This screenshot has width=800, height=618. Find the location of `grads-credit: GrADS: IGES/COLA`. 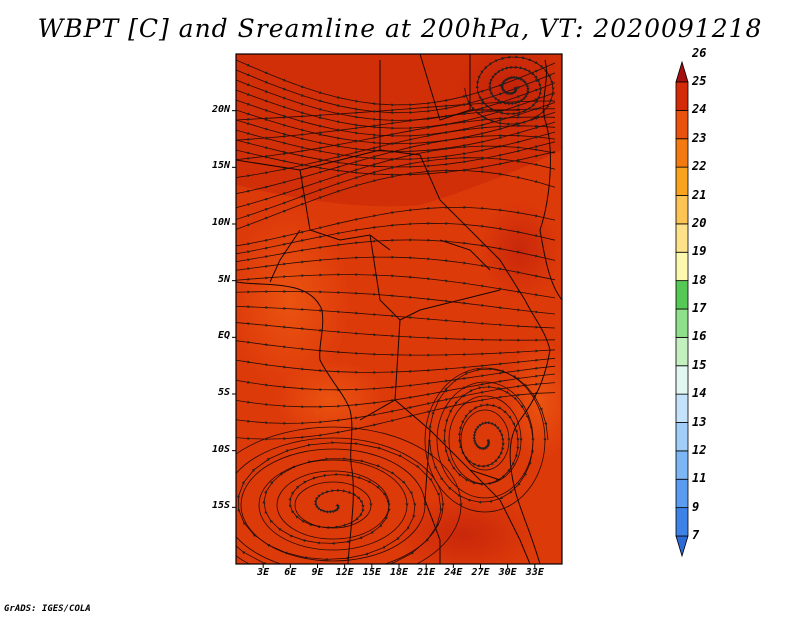

grads-credit: GrADS: IGES/COLA is located at coordinates (47, 609).